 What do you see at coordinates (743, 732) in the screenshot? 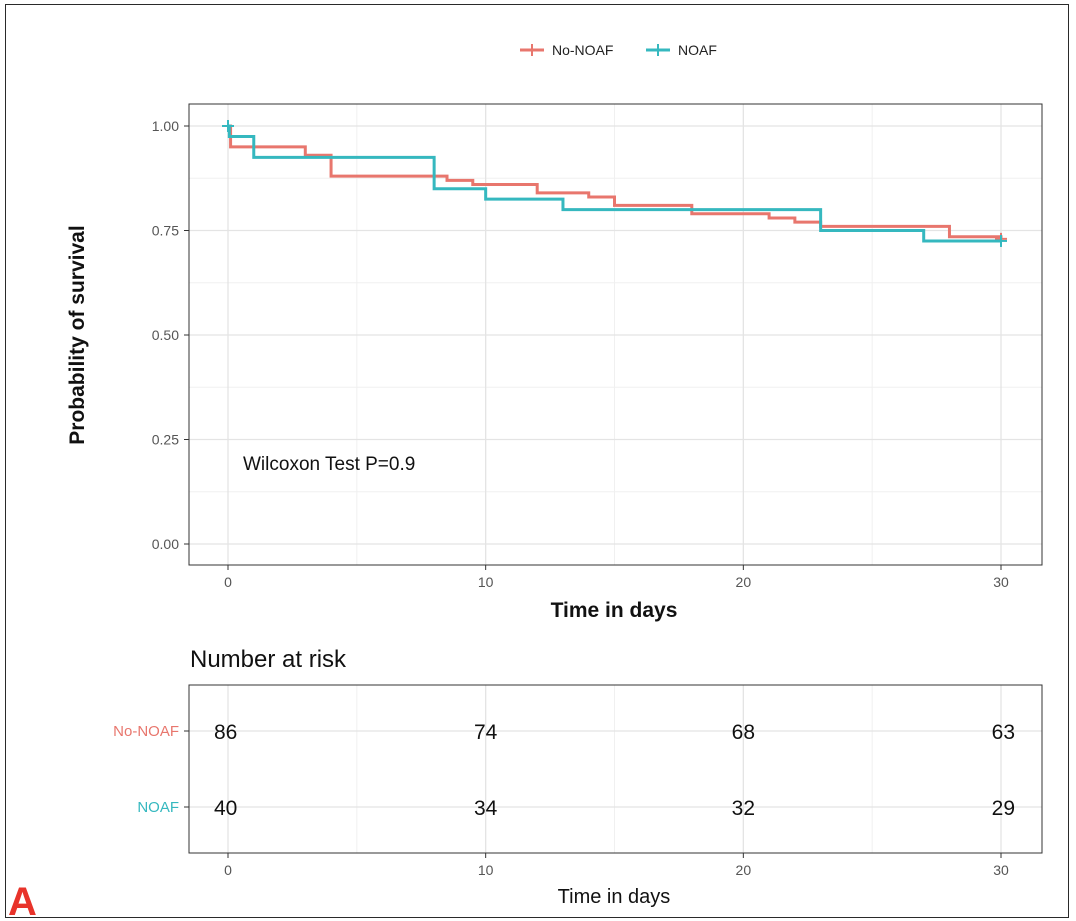
I see `risk-cell: 68` at bounding box center [743, 732].